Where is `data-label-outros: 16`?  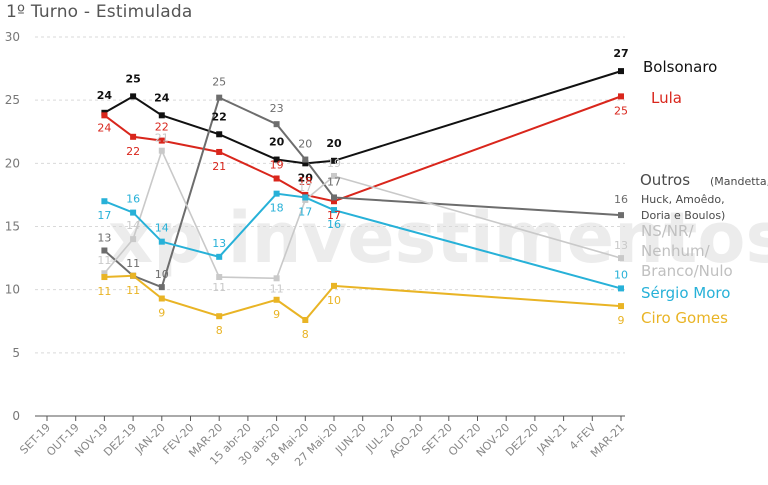 data-label-outros: 16 is located at coordinates (621, 199).